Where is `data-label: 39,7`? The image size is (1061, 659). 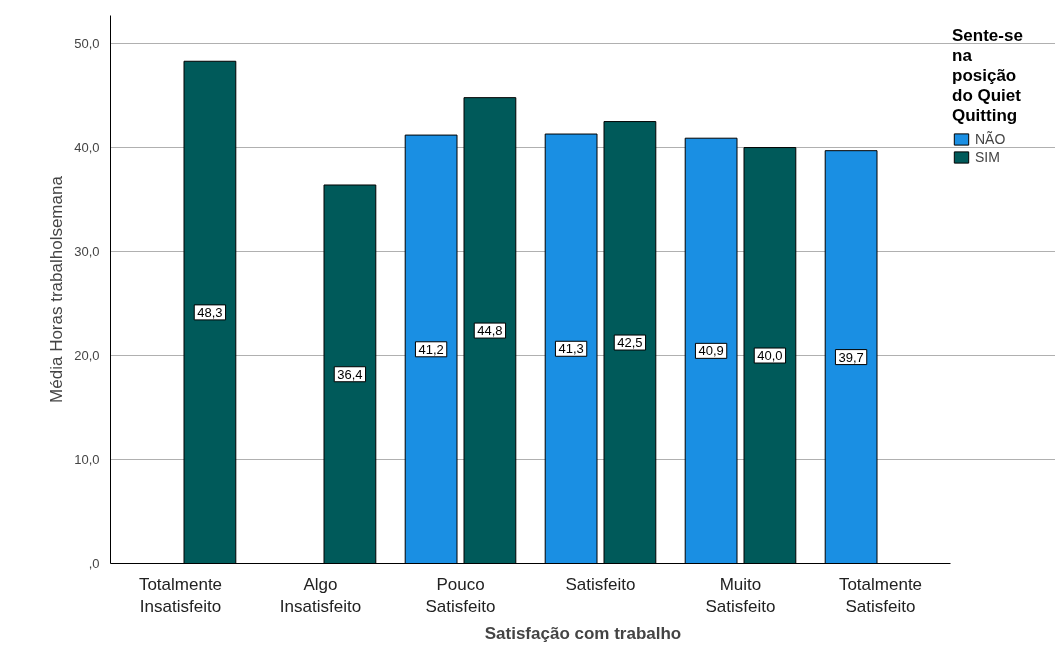
data-label: 39,7 is located at coordinates (851, 357).